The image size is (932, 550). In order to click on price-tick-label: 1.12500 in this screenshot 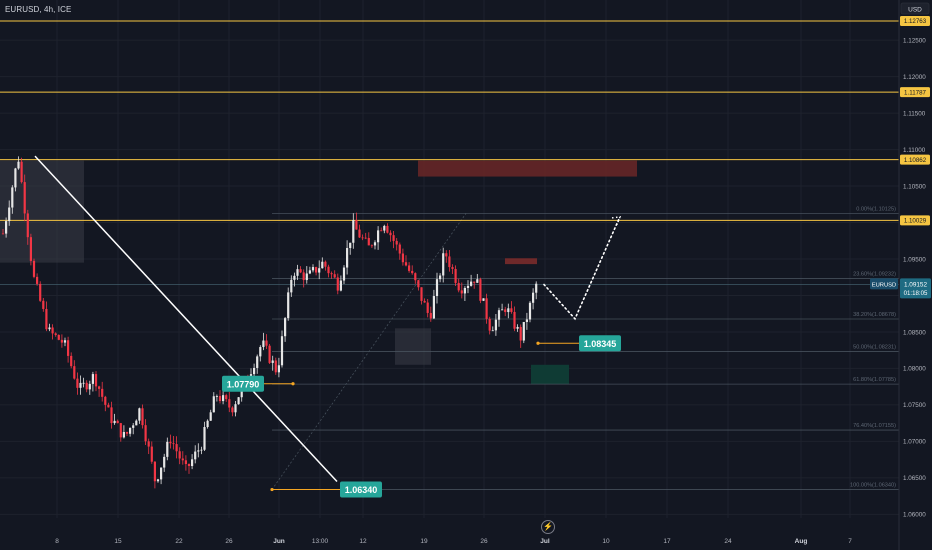, I will do `click(914, 40)`.